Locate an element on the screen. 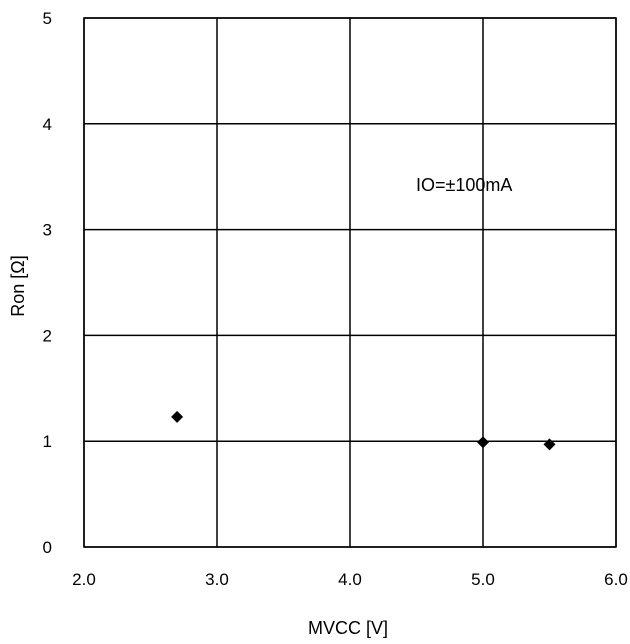  x-tick-label: 3.0 is located at coordinates (217, 579).